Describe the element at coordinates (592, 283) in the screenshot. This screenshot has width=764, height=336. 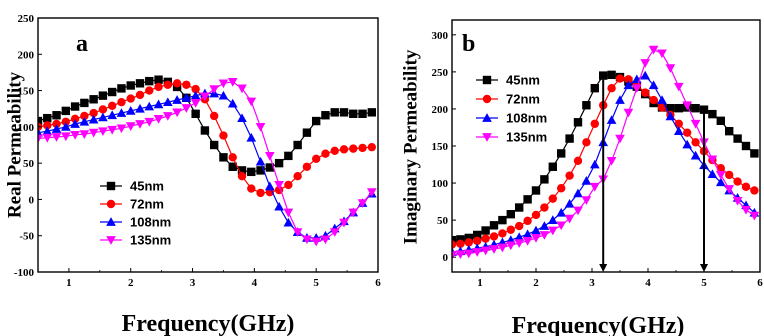
I see `x-tick-label: 3` at that location.